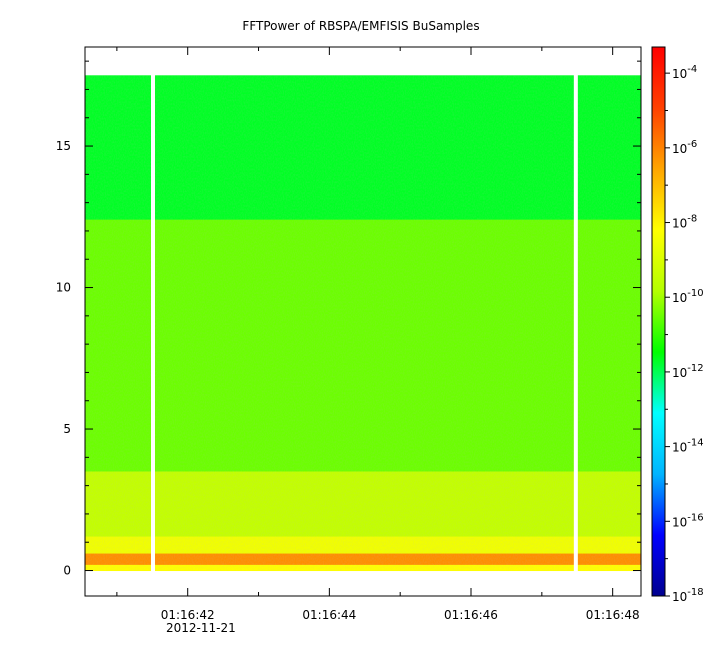 This screenshot has width=724, height=656. I want to click on y-tick-label: 0, so click(67, 571).